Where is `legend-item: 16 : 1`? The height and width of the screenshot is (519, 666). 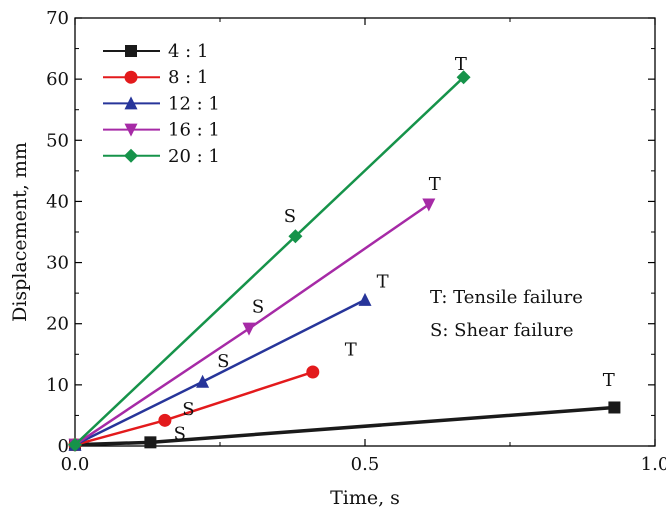 legend-item: 16 : 1 is located at coordinates (161, 130).